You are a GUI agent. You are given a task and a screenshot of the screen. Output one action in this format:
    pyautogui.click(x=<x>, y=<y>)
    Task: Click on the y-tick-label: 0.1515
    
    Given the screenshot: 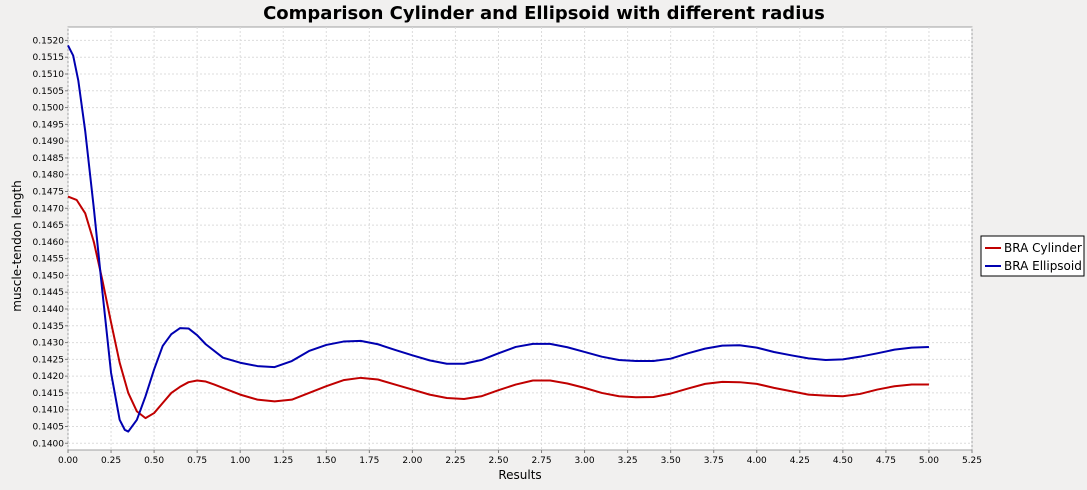 What is the action you would take?
    pyautogui.click(x=49, y=58)
    